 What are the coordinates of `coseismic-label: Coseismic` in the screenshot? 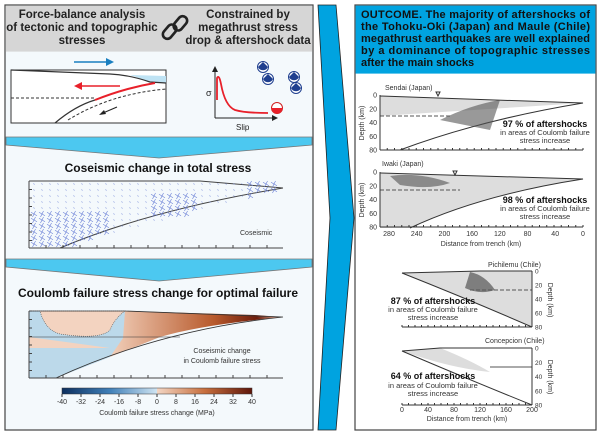 It's located at (256, 233).